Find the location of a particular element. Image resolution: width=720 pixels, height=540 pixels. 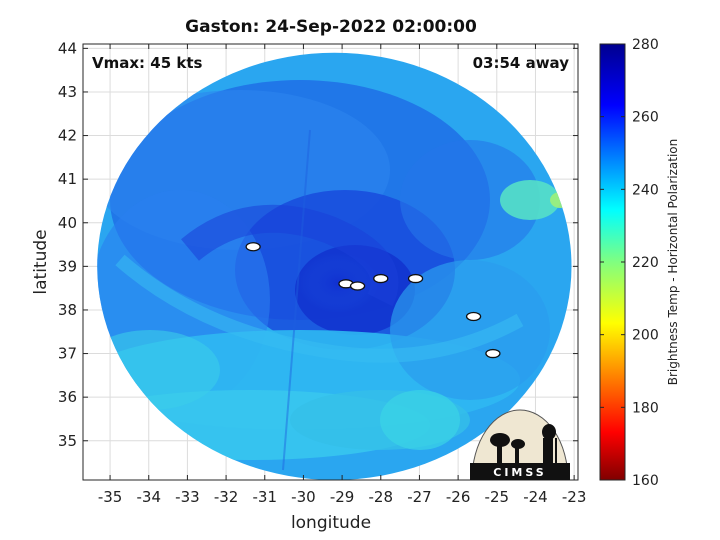

contour-layer is located at coordinates (373, 300).